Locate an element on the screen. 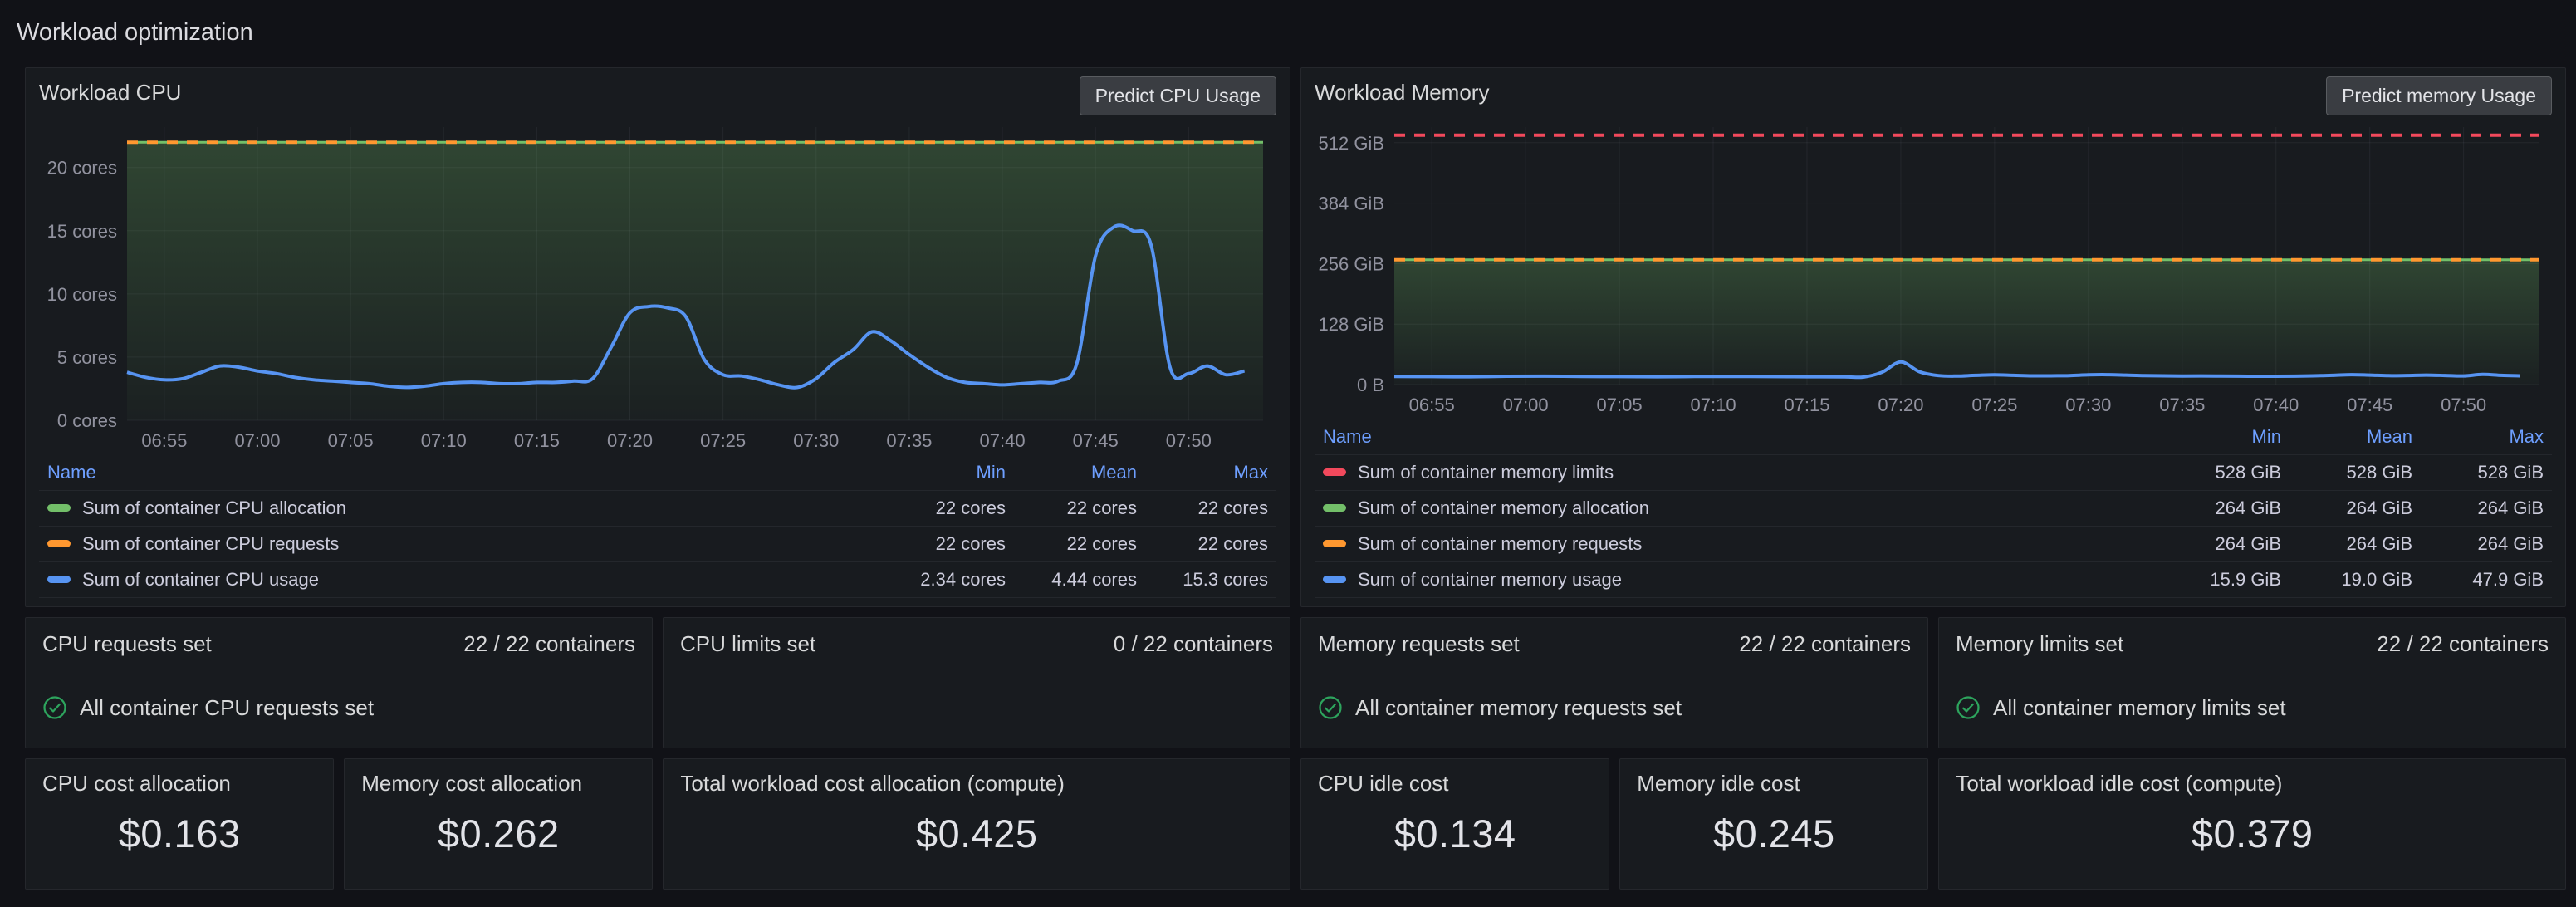 The height and width of the screenshot is (907, 2576). y-axis-label: 15 cores is located at coordinates (82, 231).